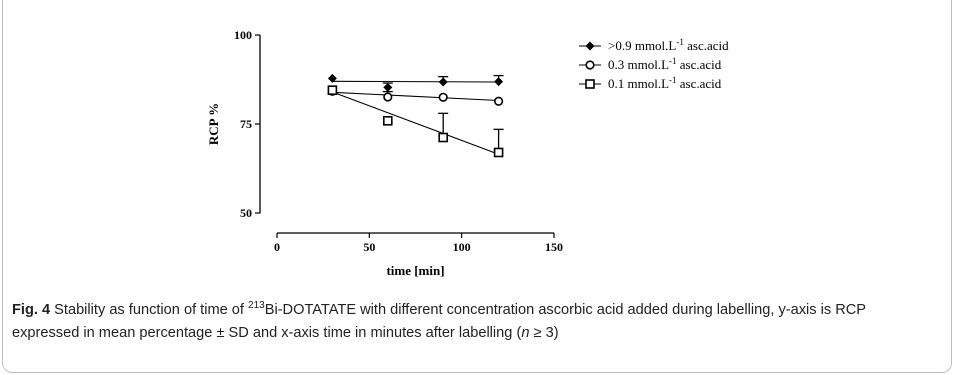 The image size is (955, 375). What do you see at coordinates (590, 65) in the screenshot?
I see `circle-legend-marker` at bounding box center [590, 65].